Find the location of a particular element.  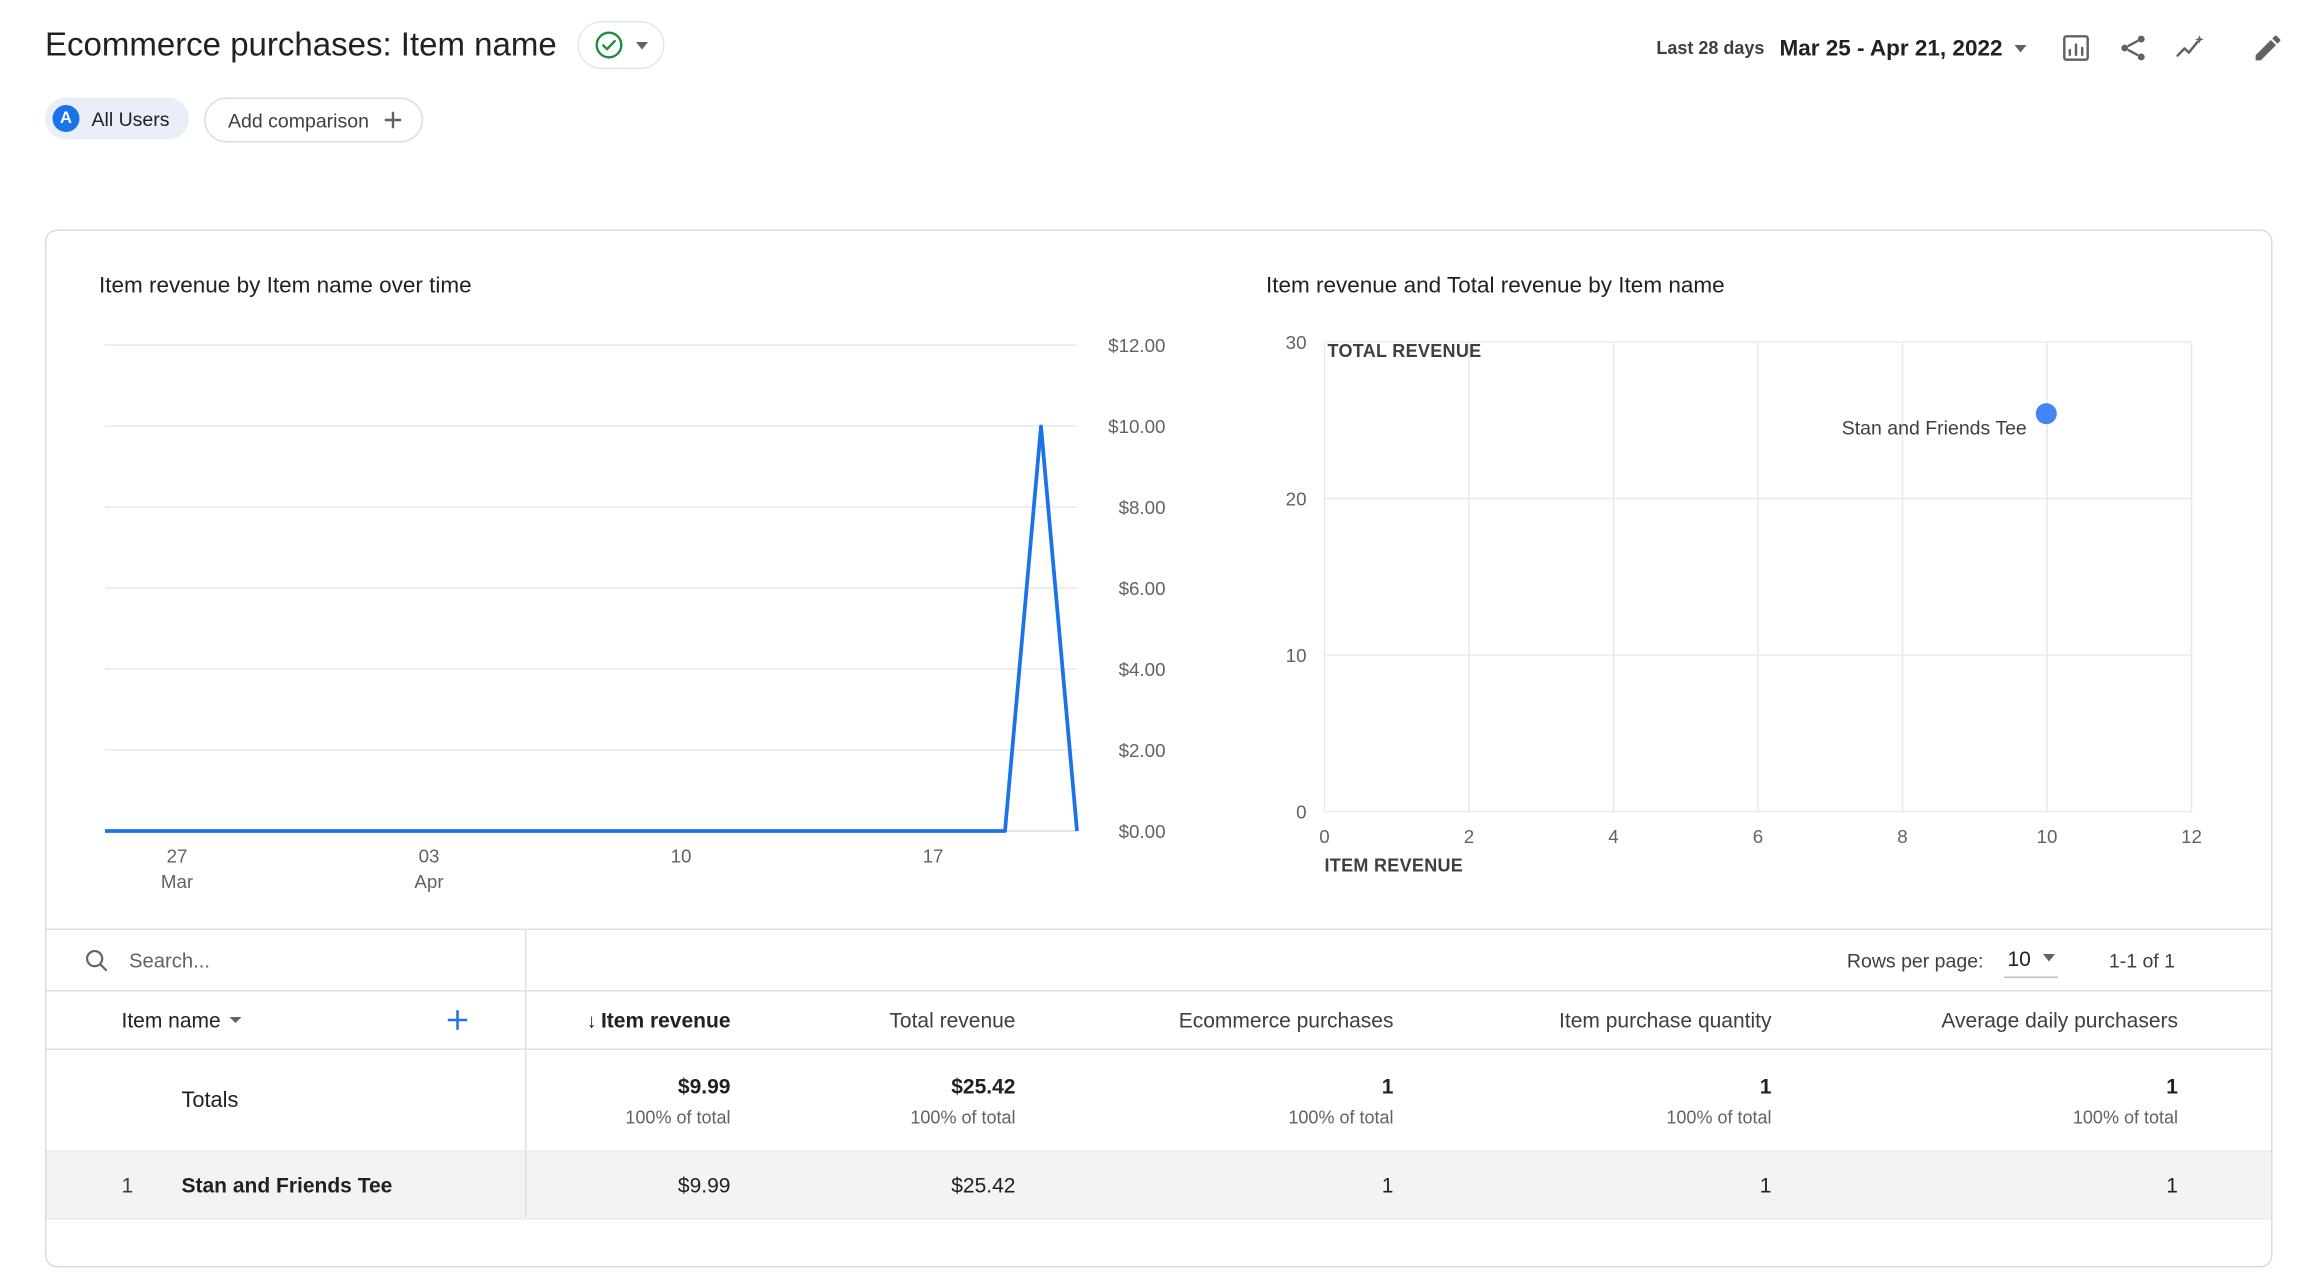

date-range-value: Mar 25 - Apr 21, 2022 is located at coordinates (1891, 48).